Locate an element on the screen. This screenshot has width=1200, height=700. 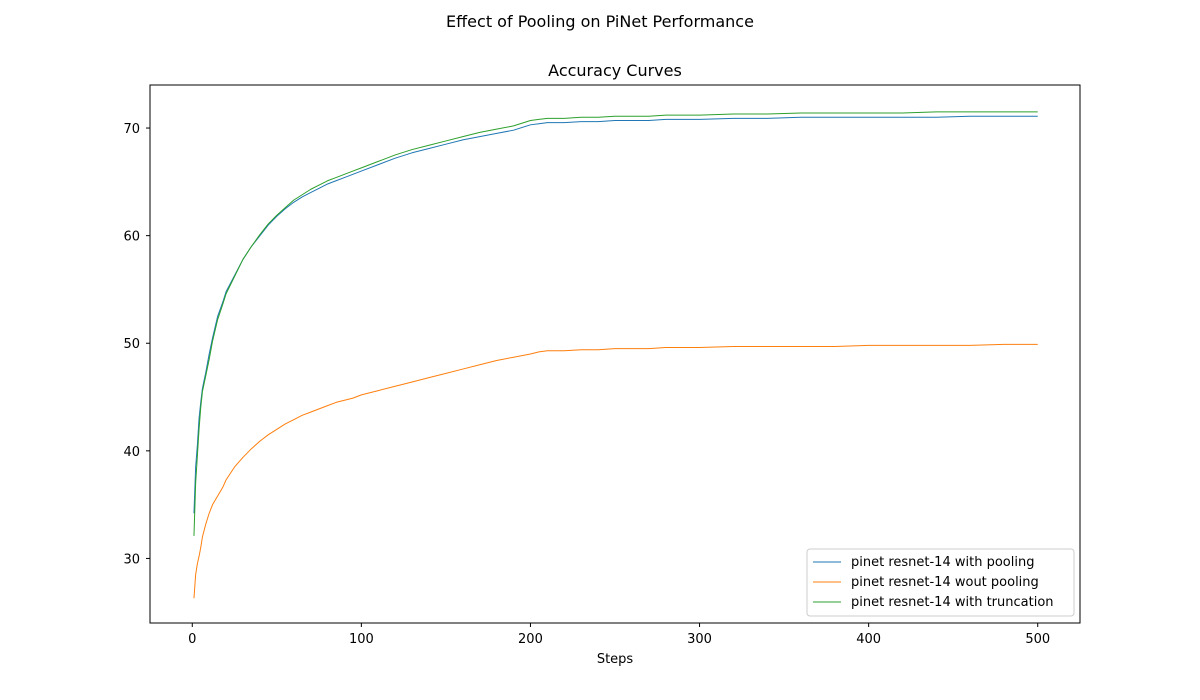
chart-title: Accuracy Curves is located at coordinates (615, 70).